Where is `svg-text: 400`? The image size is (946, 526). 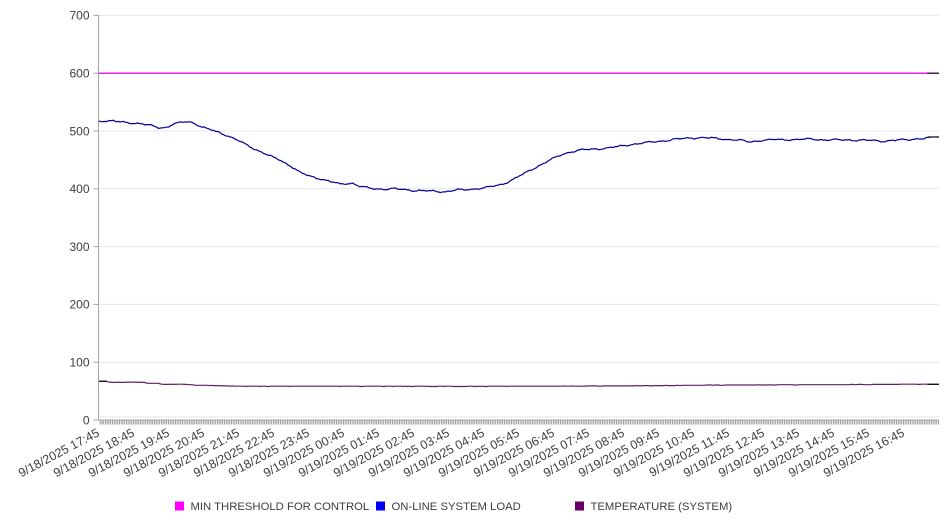
svg-text: 400 is located at coordinates (79, 189).